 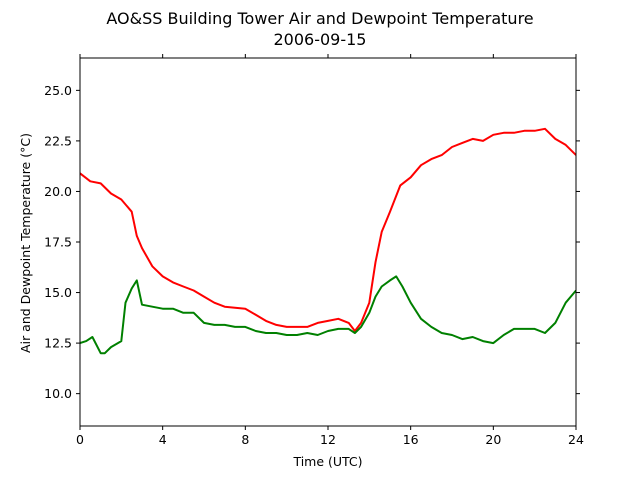 What do you see at coordinates (320, 39) in the screenshot?
I see `chart-subtitle: 2006-09-15` at bounding box center [320, 39].